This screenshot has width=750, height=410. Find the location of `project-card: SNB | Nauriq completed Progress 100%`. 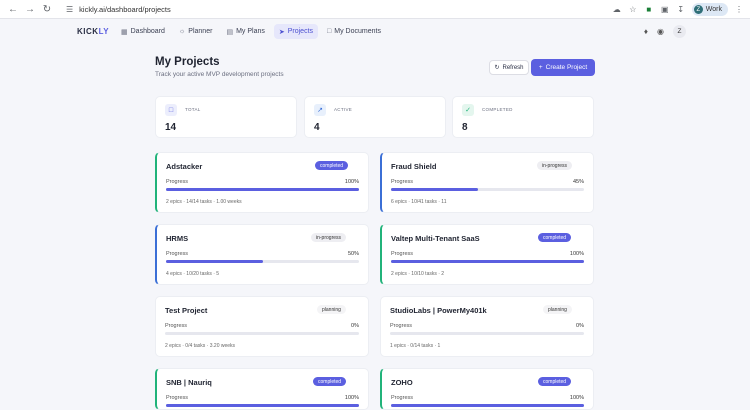

project-card: SNB | Nauriq completed Progress 100% is located at coordinates (262, 389).